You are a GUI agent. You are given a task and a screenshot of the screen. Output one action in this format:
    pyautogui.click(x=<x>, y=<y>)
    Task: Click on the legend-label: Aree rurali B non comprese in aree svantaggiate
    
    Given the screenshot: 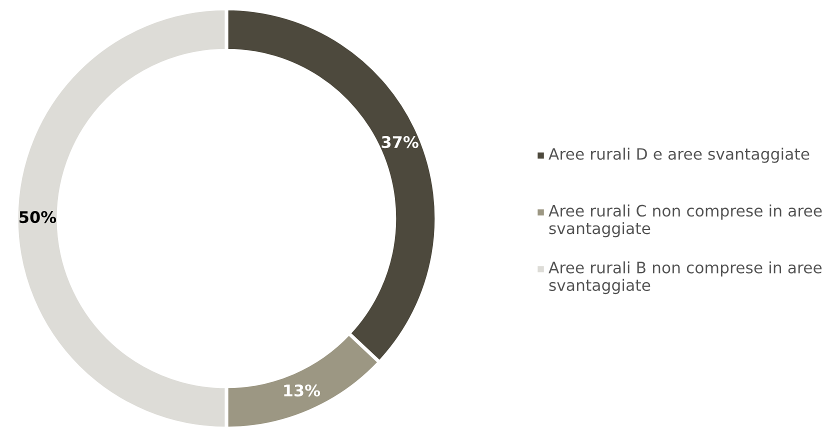 What is the action you would take?
    pyautogui.click(x=685, y=277)
    